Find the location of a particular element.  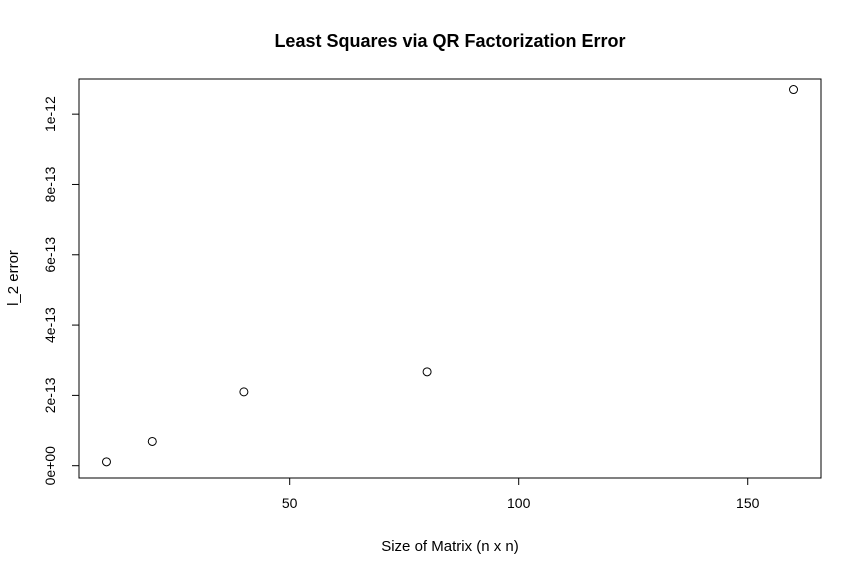

chart-title: Least Squares via QR Factorization Error is located at coordinates (449, 41).